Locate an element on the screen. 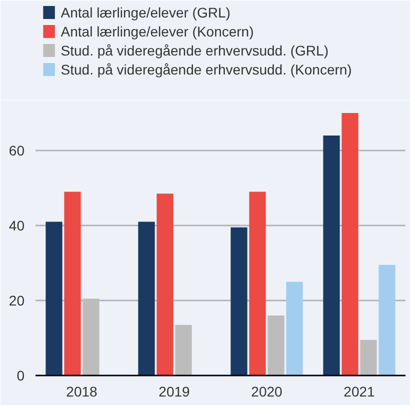  y-tick-label: 60 is located at coordinates (16, 150).